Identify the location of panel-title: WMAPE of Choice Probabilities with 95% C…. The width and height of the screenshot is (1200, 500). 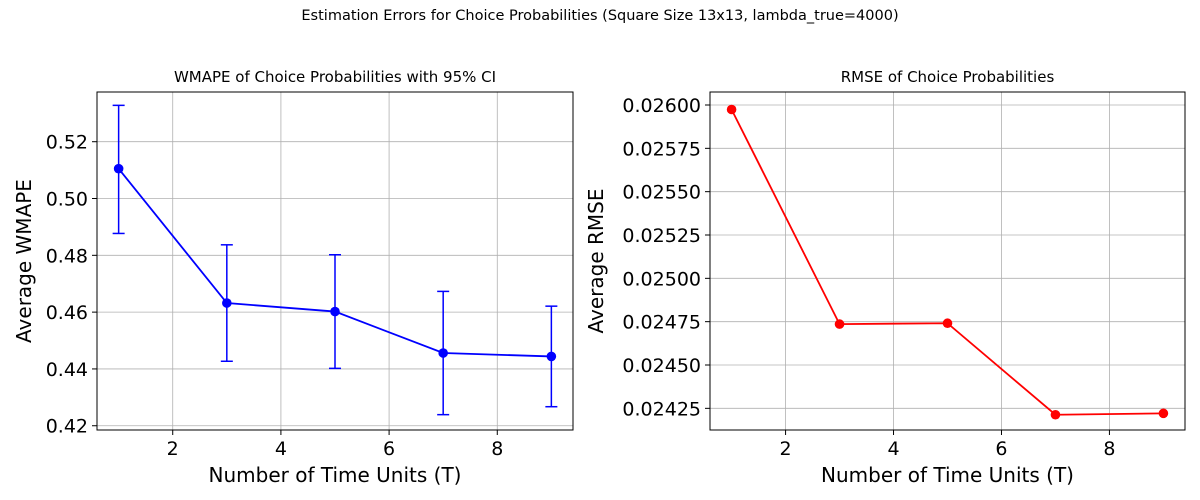
(335, 77).